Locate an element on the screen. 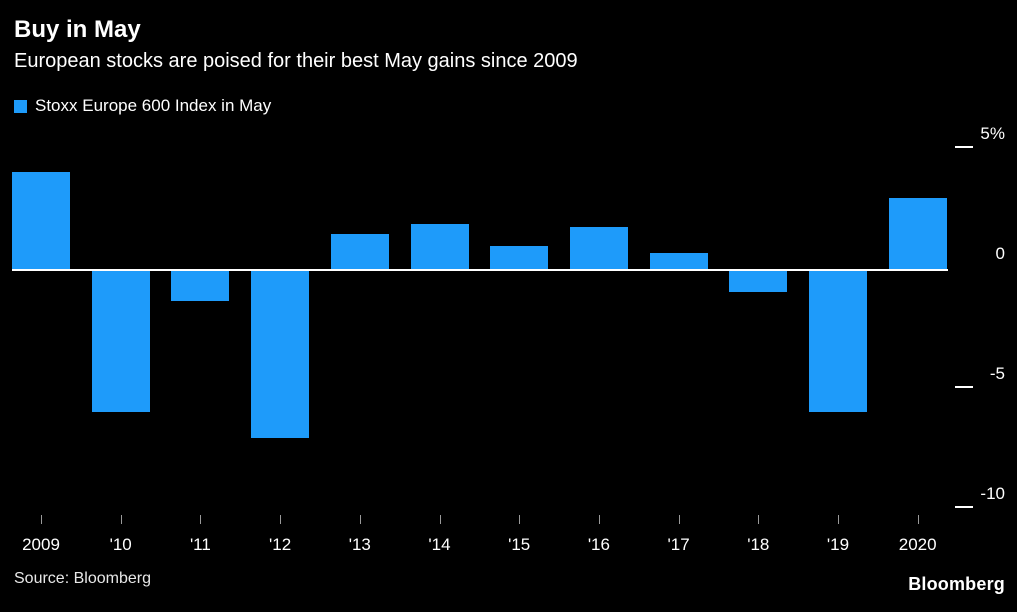 The image size is (1017, 612). y-axis-label: -5 is located at coordinates (997, 373).